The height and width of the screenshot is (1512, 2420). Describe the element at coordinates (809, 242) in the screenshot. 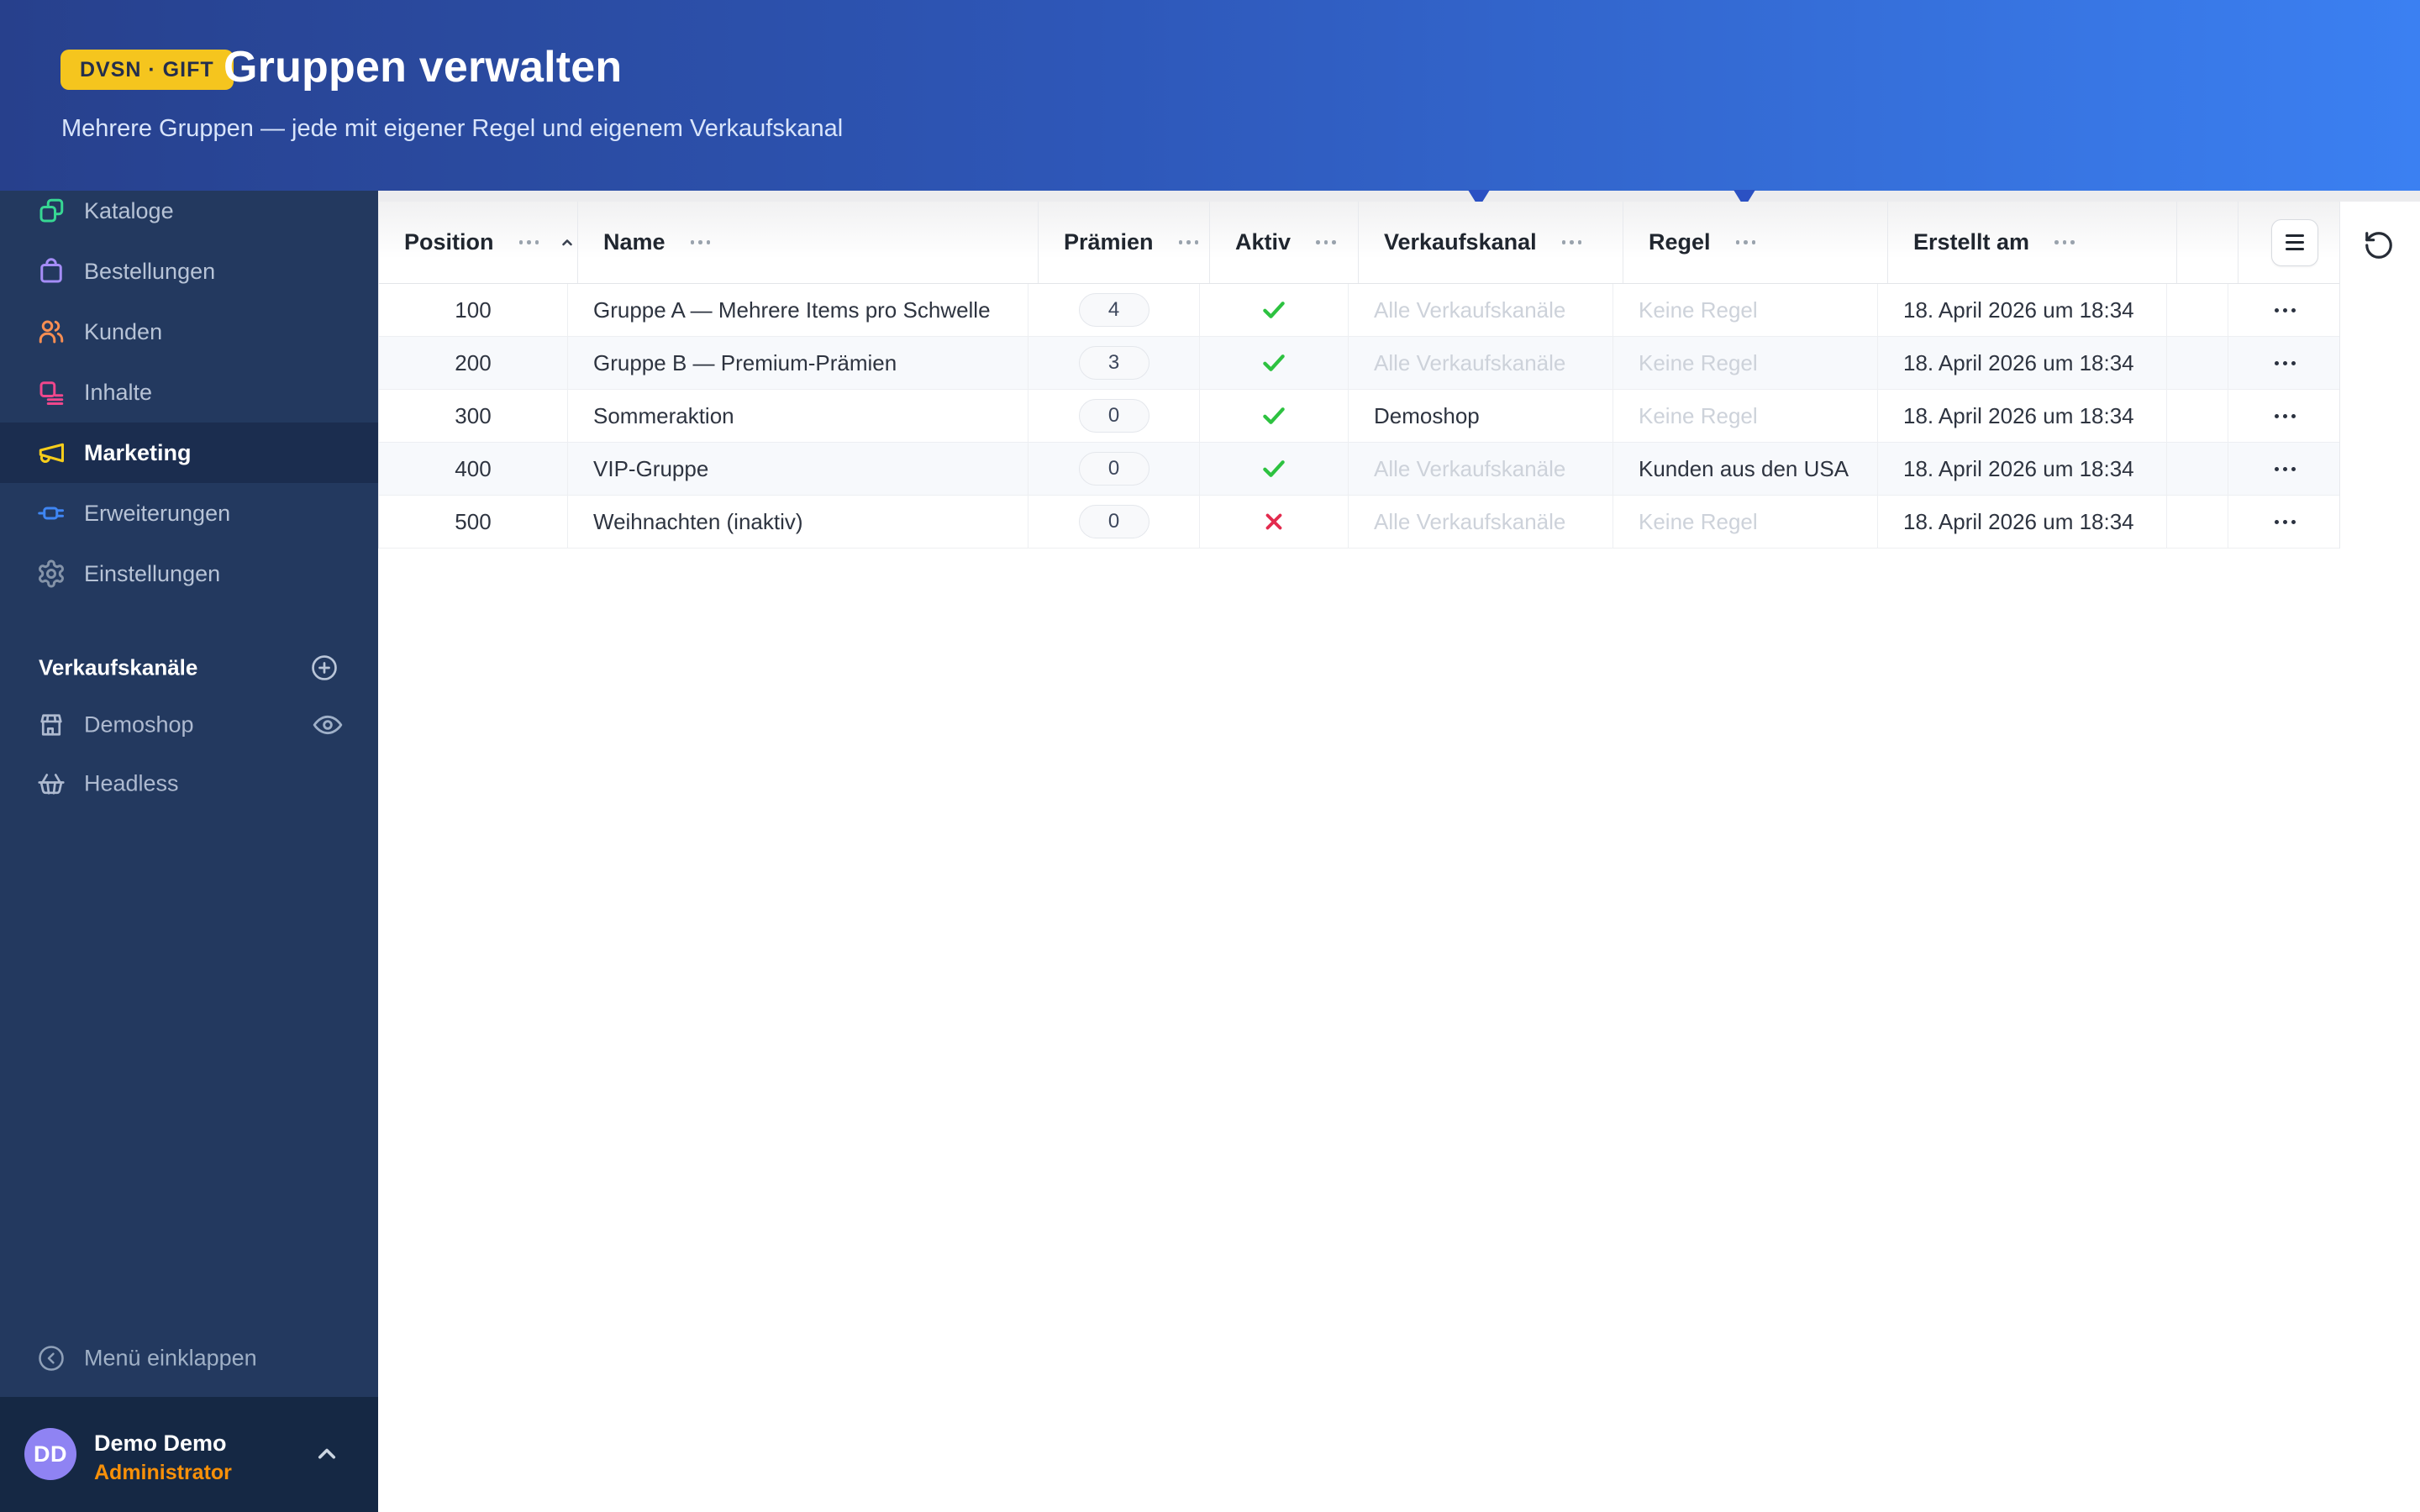

I see `column-header-name: Name` at that location.